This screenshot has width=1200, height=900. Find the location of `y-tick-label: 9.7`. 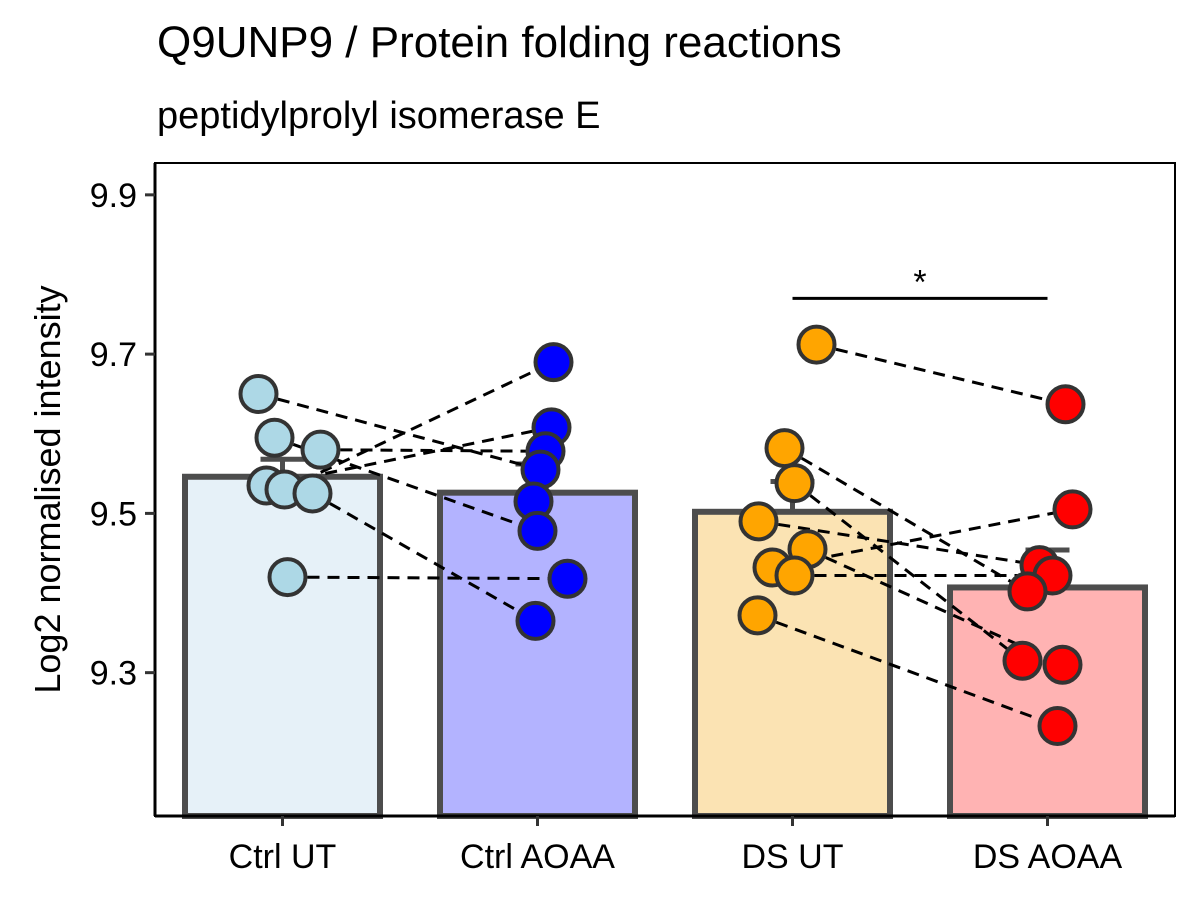

y-tick-label: 9.7 is located at coordinates (113, 355).